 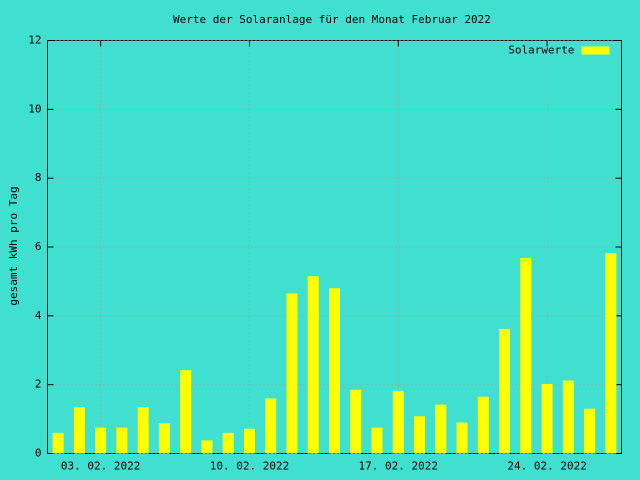 I want to click on x-tick-label: 24. 02. 2022, so click(x=546, y=466).